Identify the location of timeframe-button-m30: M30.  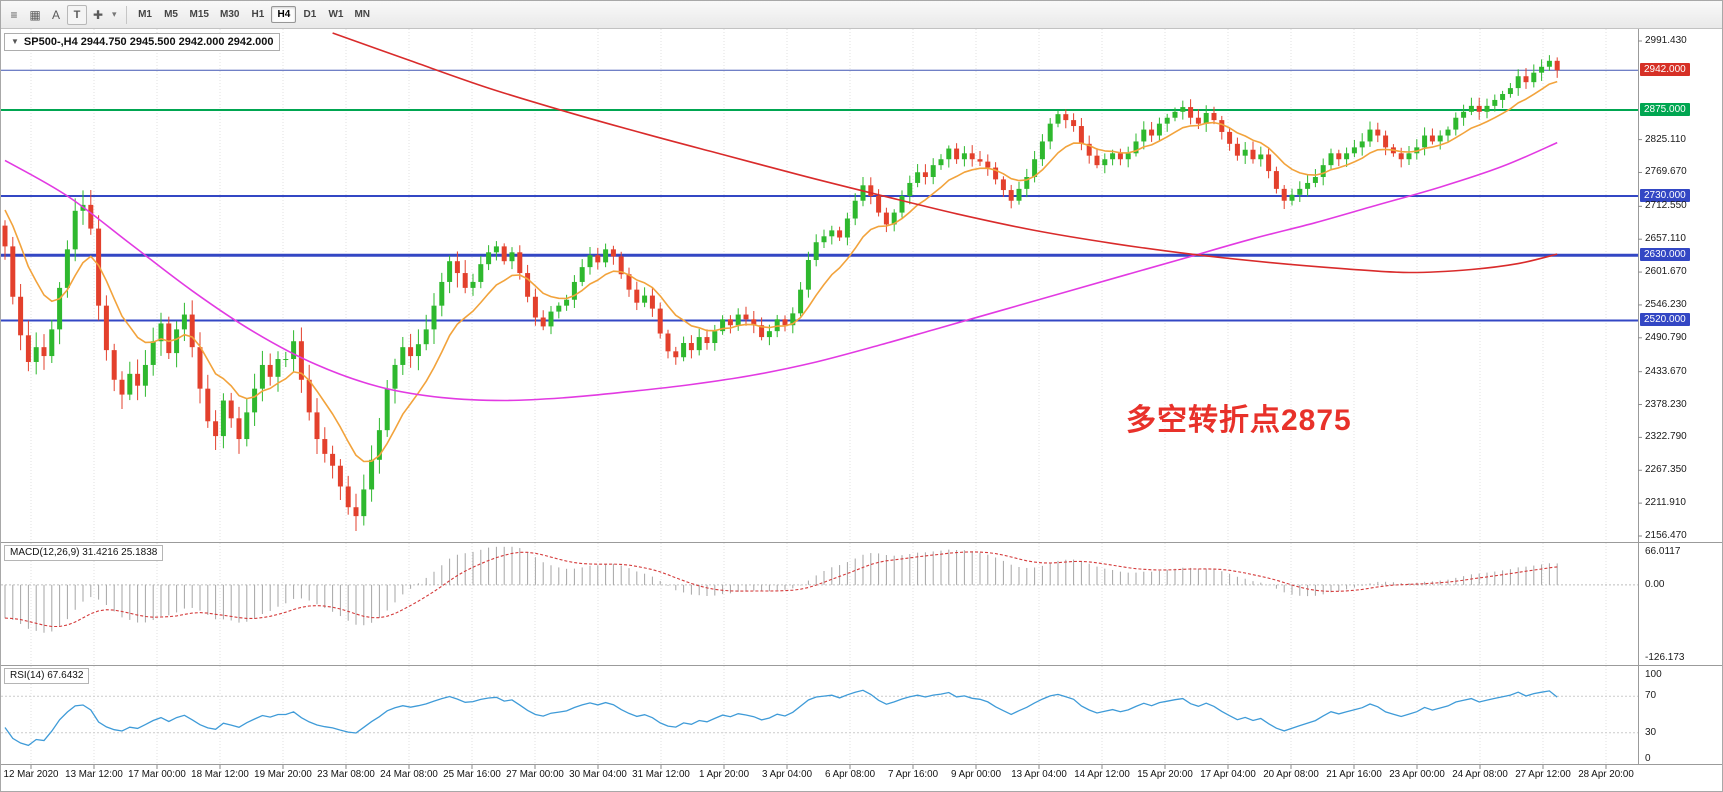
(229, 14).